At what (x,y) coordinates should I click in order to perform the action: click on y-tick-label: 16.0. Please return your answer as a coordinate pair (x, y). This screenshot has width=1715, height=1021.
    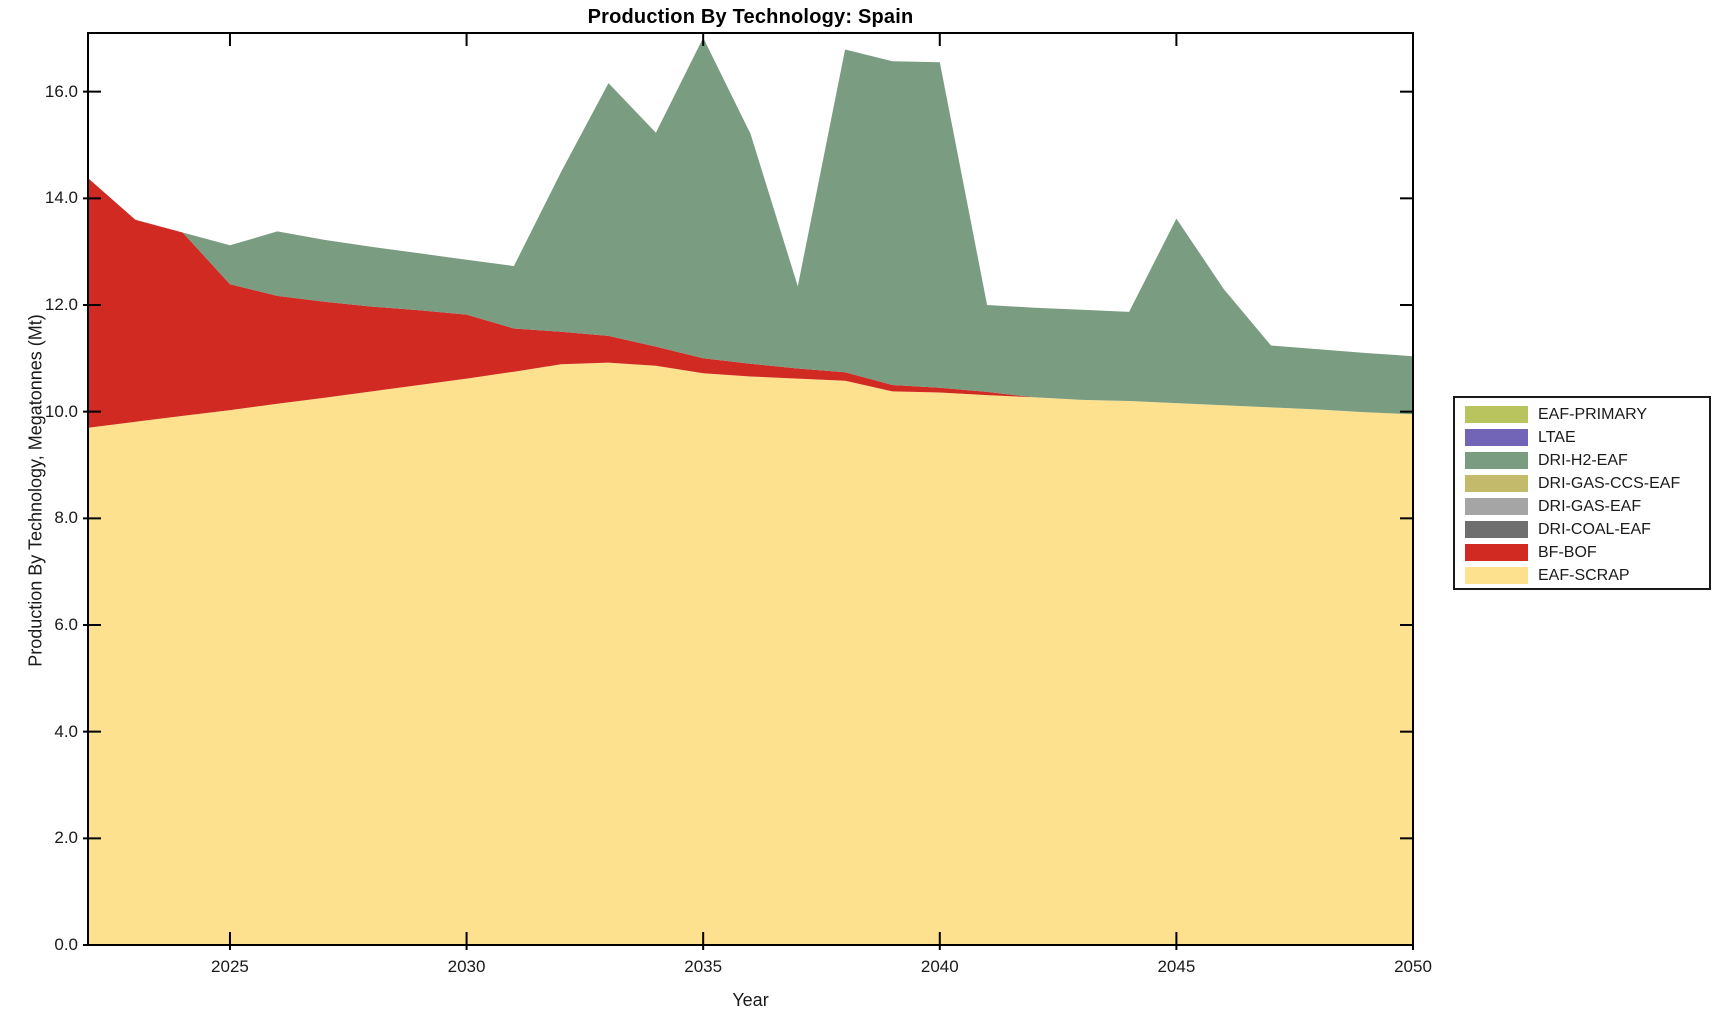
    Looking at the image, I should click on (61, 91).